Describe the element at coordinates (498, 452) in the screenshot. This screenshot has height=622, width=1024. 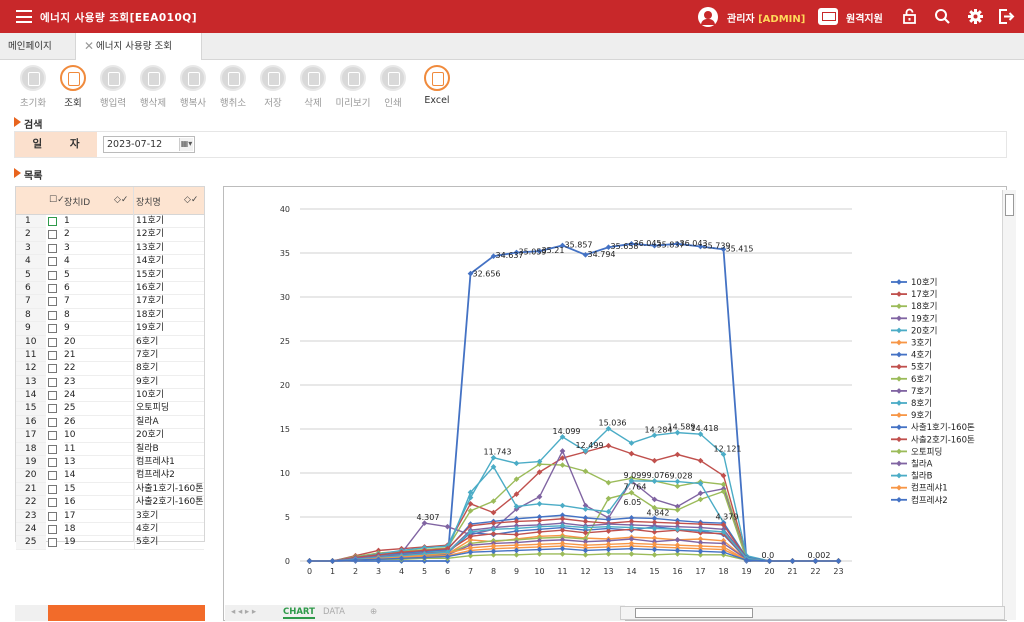
I see `data-label: 11.743` at that location.